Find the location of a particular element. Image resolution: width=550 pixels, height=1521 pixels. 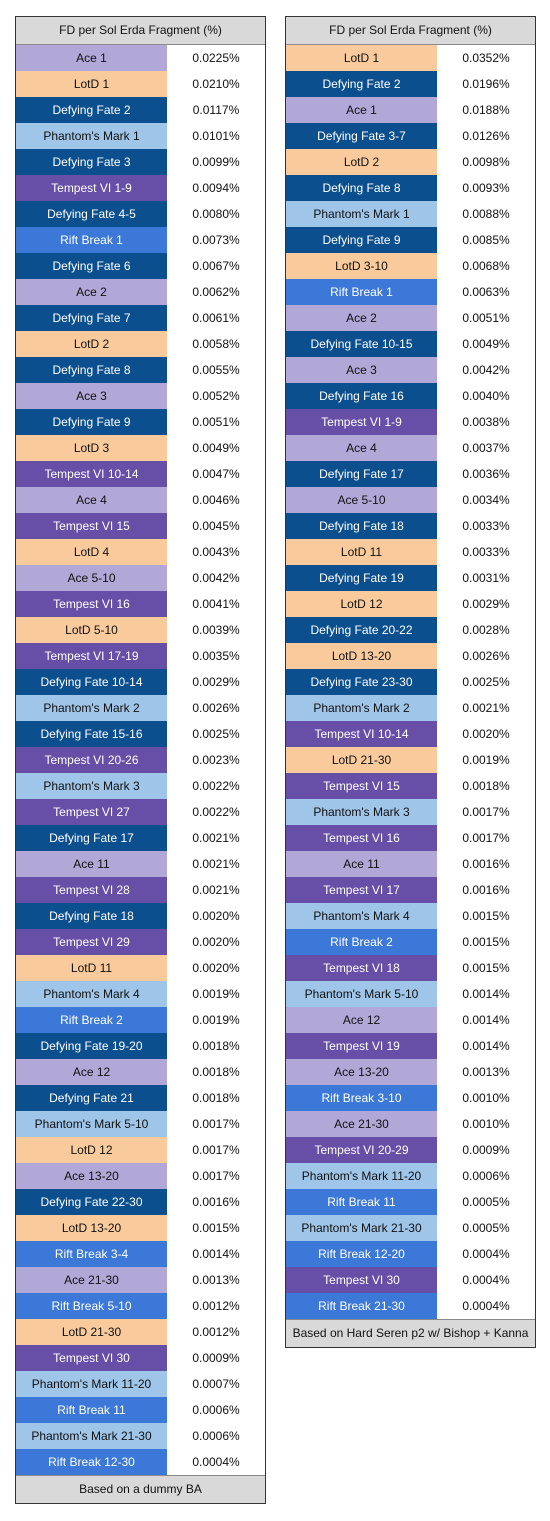

fd-value-cell: 0.0020% is located at coordinates (216, 916).